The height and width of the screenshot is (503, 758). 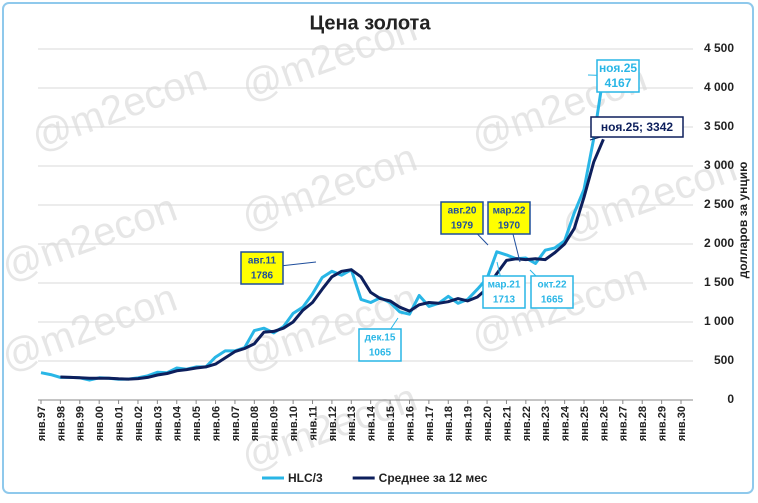 What do you see at coordinates (724, 360) in the screenshot?
I see `y-tick-label: 500` at bounding box center [724, 360].